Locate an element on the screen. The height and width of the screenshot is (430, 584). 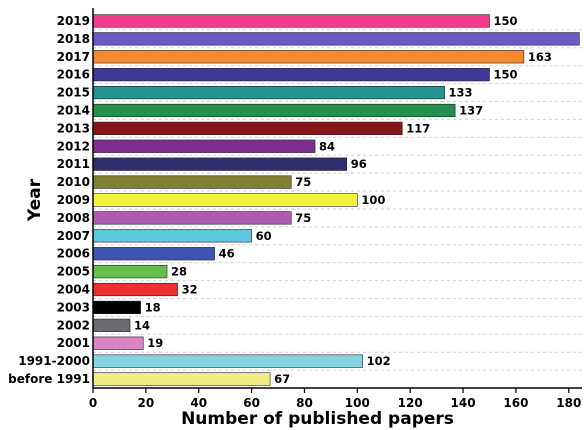
y-tick-label: 2013 is located at coordinates (73, 128).